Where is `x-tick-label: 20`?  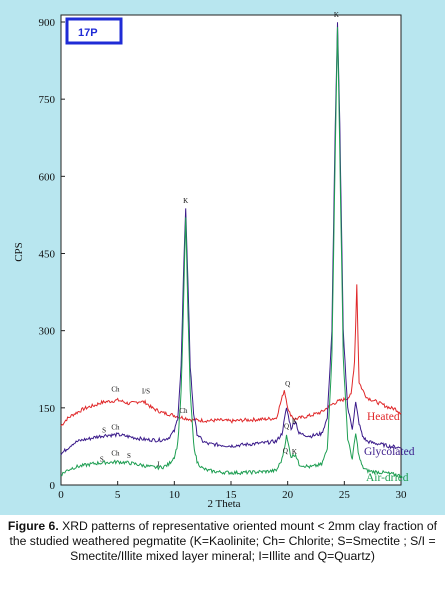 x-tick-label: 20 is located at coordinates (288, 495).